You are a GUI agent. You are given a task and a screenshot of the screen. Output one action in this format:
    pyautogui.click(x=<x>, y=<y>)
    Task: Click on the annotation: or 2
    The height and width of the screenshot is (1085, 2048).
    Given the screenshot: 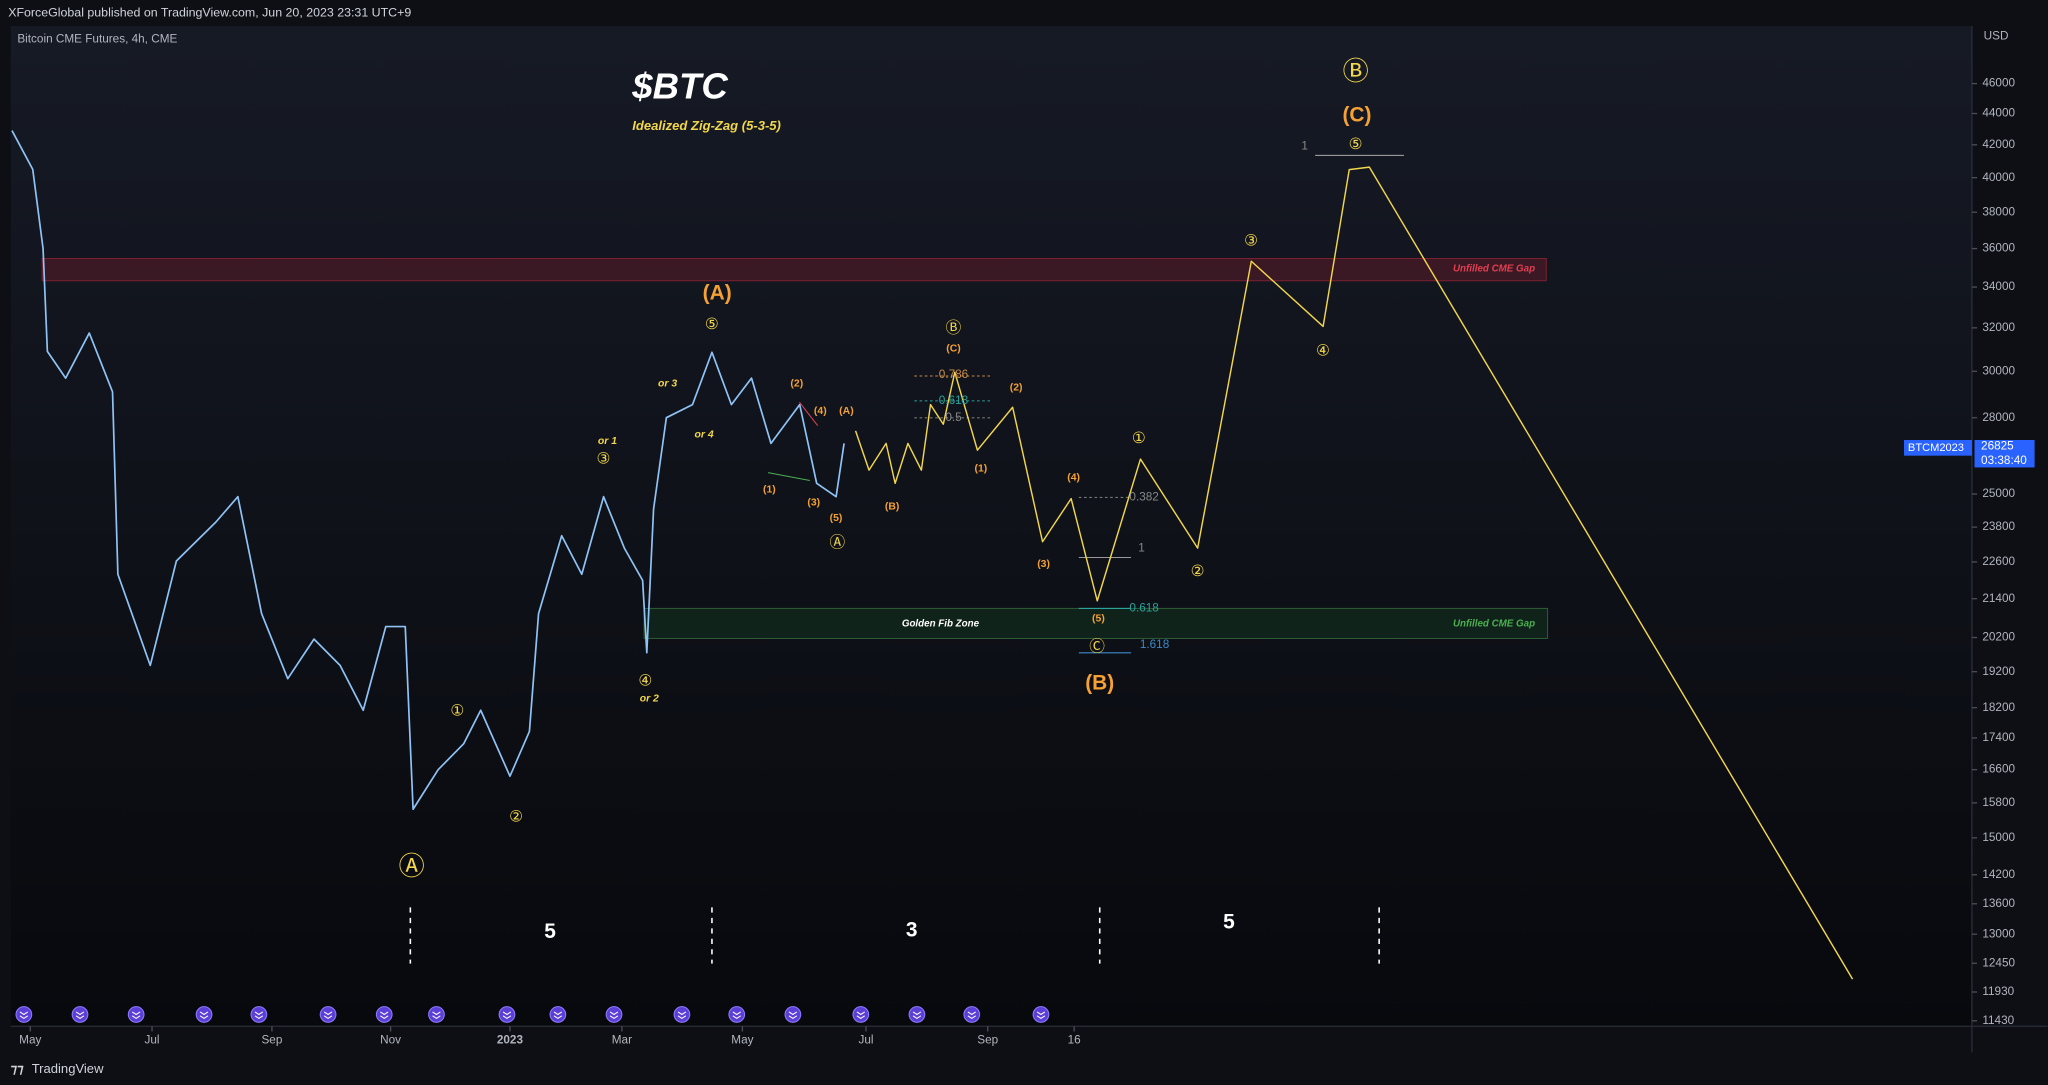 What is the action you would take?
    pyautogui.click(x=649, y=698)
    